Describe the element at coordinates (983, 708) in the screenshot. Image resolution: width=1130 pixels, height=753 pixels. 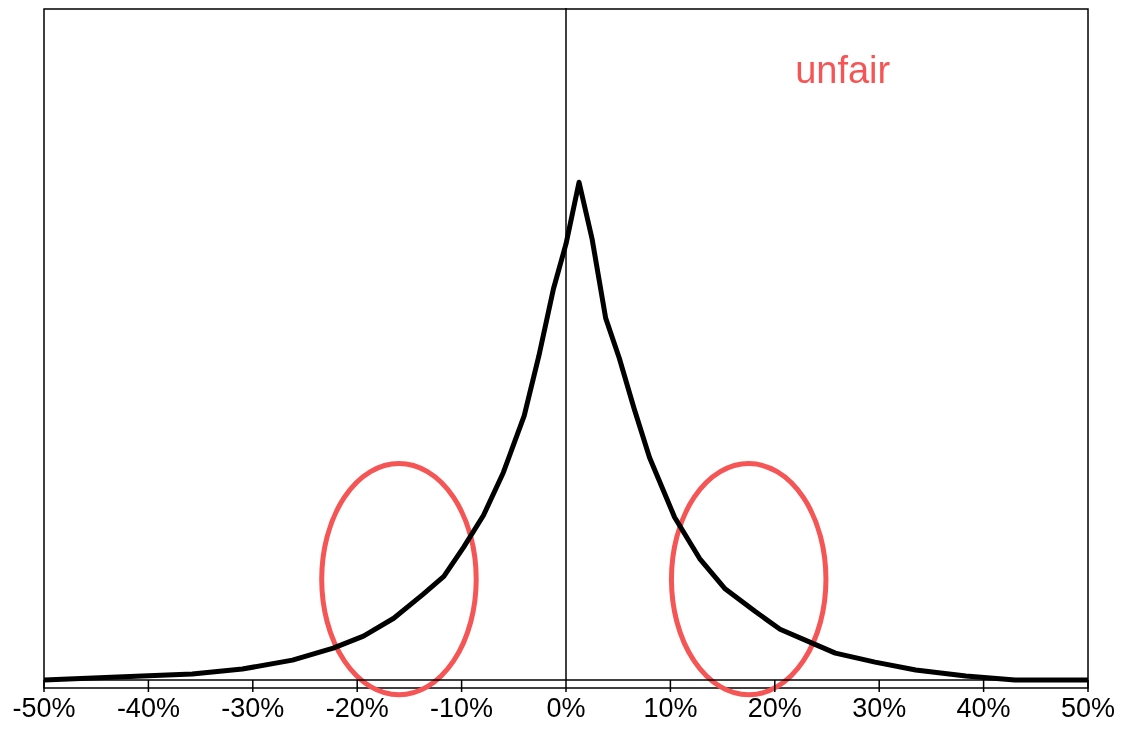
I see `x-tick-label: 40%` at that location.